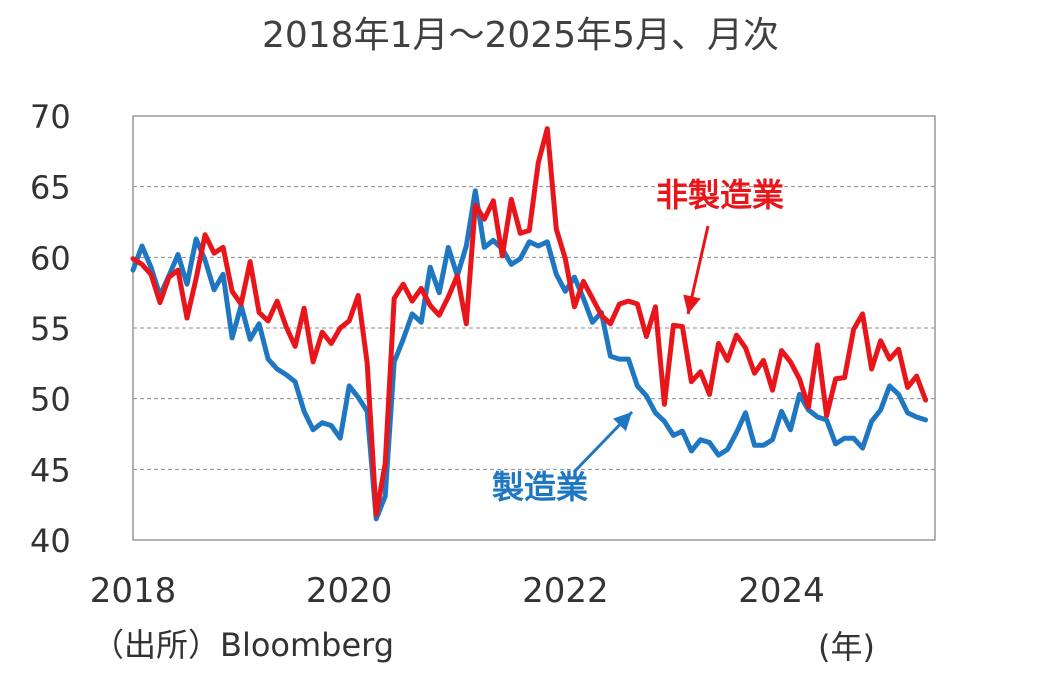 The height and width of the screenshot is (688, 1041). Describe the element at coordinates (243, 645) in the screenshot. I see `source-note: （出所）Bloomberg` at that location.